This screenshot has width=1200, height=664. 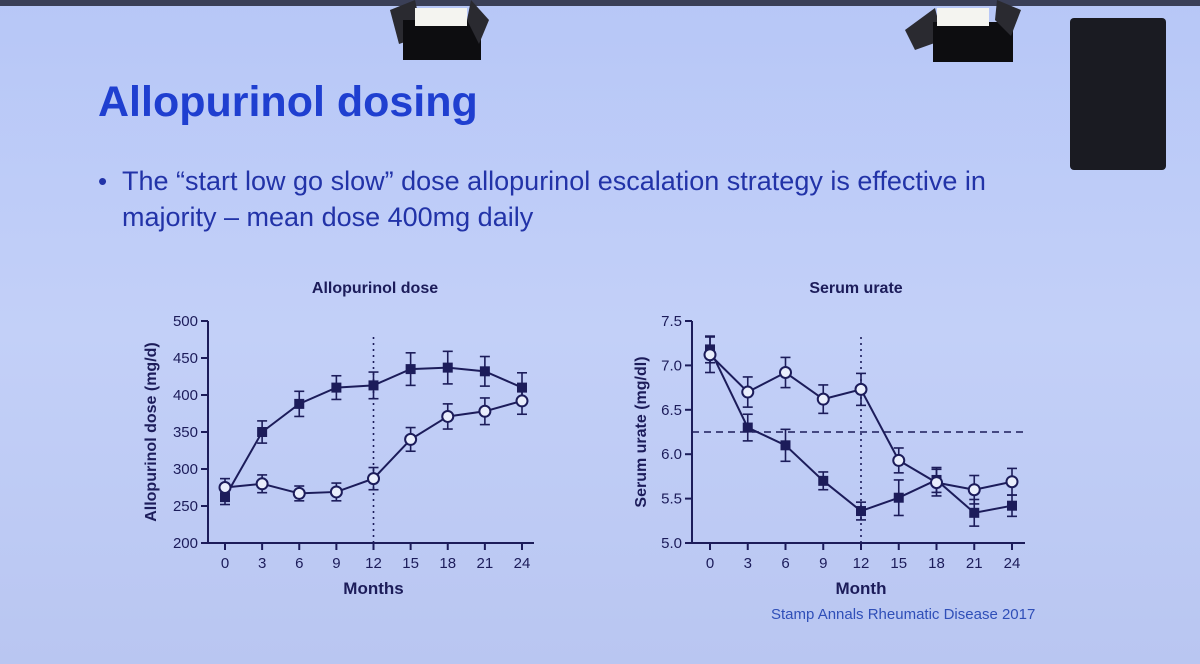 I want to click on chart-0-x-tick-label: 15, so click(x=410, y=563).